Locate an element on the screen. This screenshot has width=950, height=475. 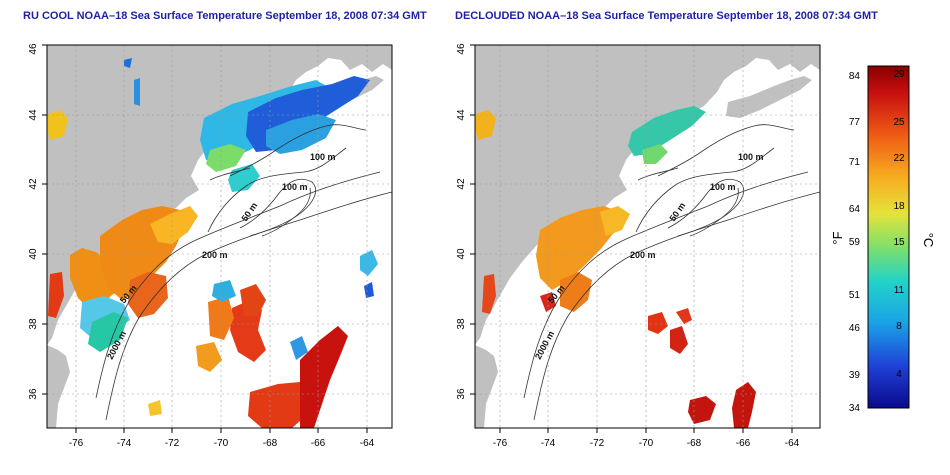
celsius-tick-label: 4 is located at coordinates (899, 374).